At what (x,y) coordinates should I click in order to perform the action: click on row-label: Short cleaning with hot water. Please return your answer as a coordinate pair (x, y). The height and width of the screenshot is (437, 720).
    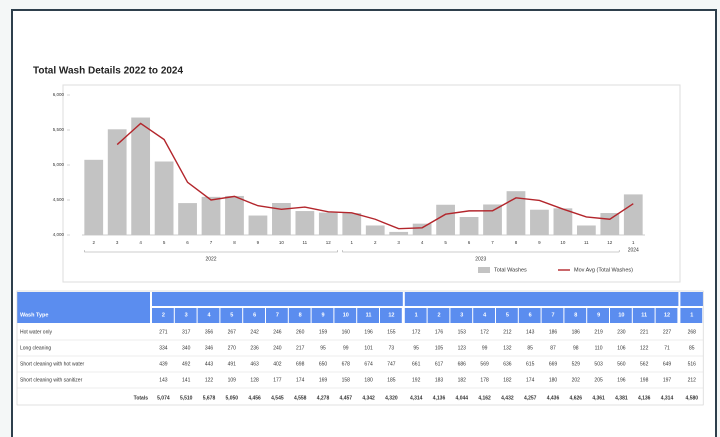
    Looking at the image, I should click on (52, 364).